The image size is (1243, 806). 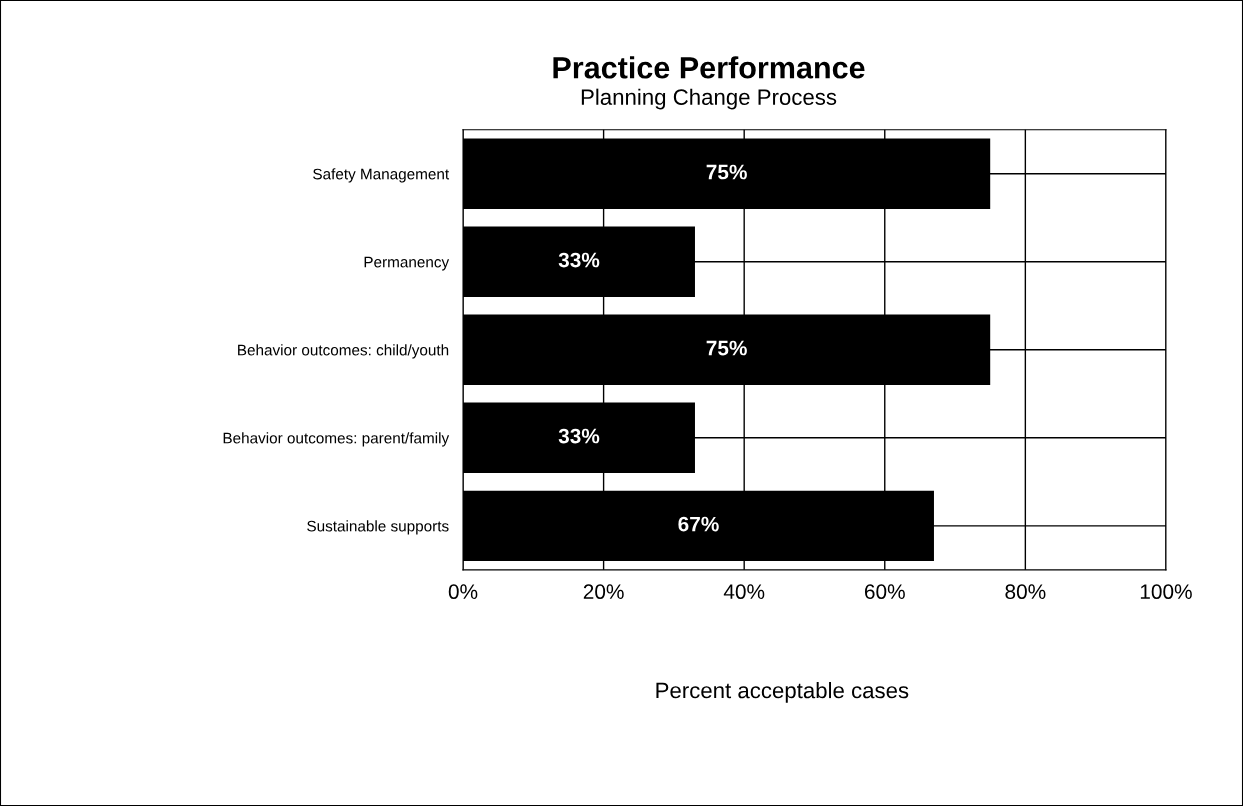 What do you see at coordinates (463, 592) in the screenshot?
I see `x-tick-label: 0%` at bounding box center [463, 592].